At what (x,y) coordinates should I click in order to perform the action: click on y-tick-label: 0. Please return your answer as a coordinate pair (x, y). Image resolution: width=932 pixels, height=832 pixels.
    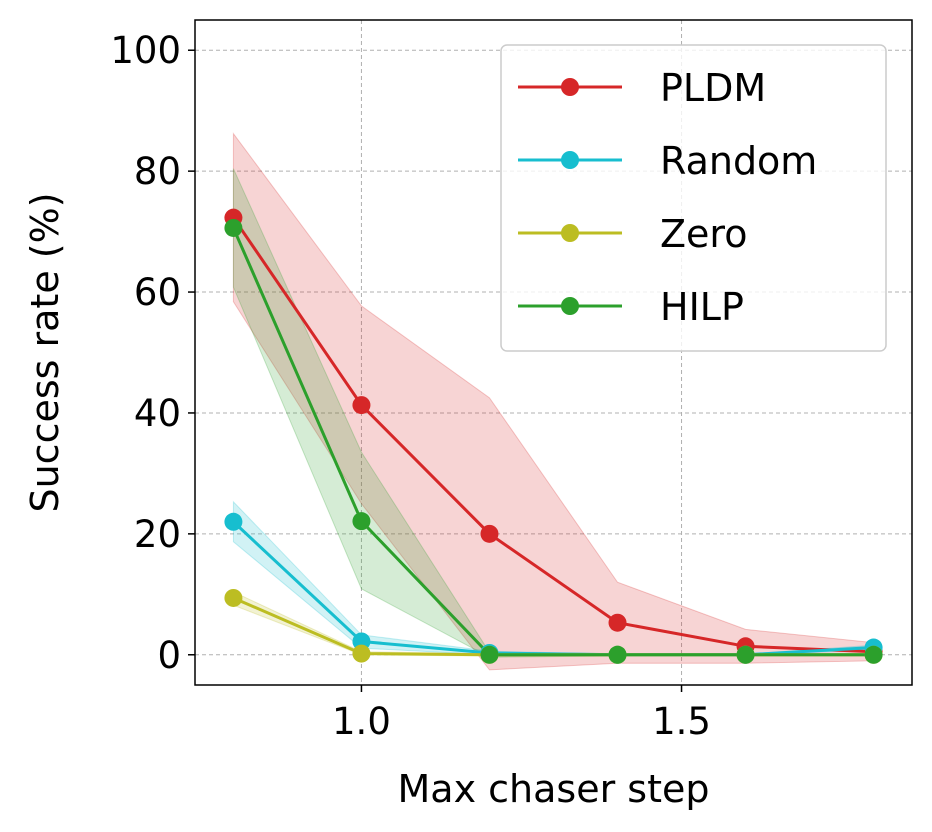
    Looking at the image, I should click on (169, 655).